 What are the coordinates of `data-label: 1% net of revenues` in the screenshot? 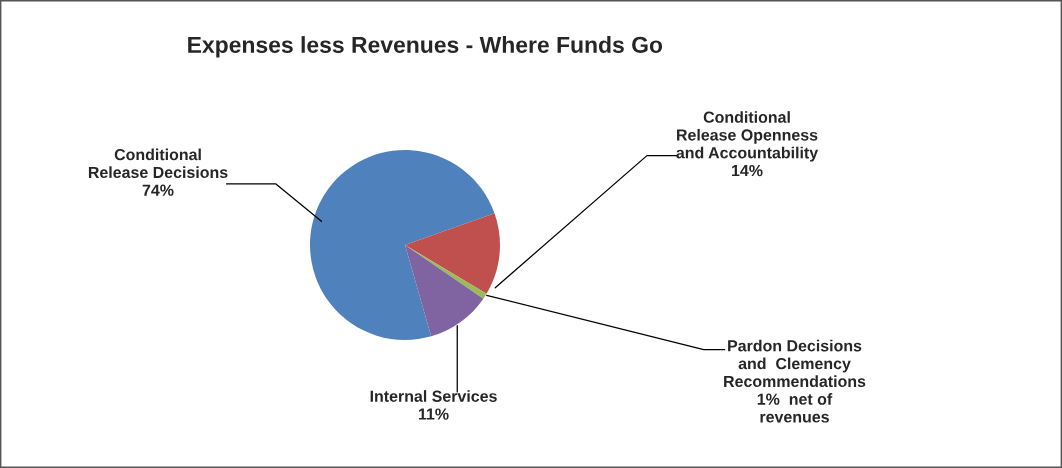 It's located at (795, 408).